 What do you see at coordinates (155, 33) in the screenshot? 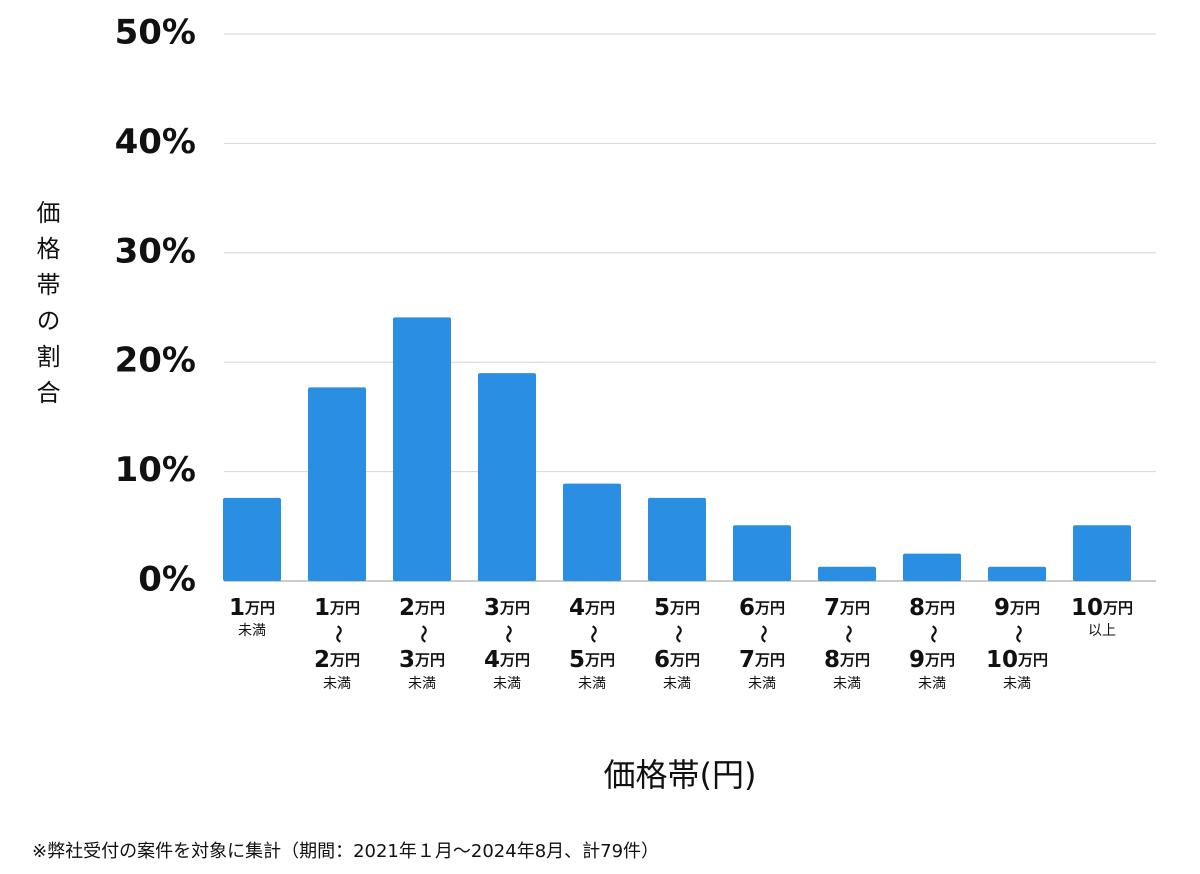
I see `y-tick-label: 50%` at bounding box center [155, 33].